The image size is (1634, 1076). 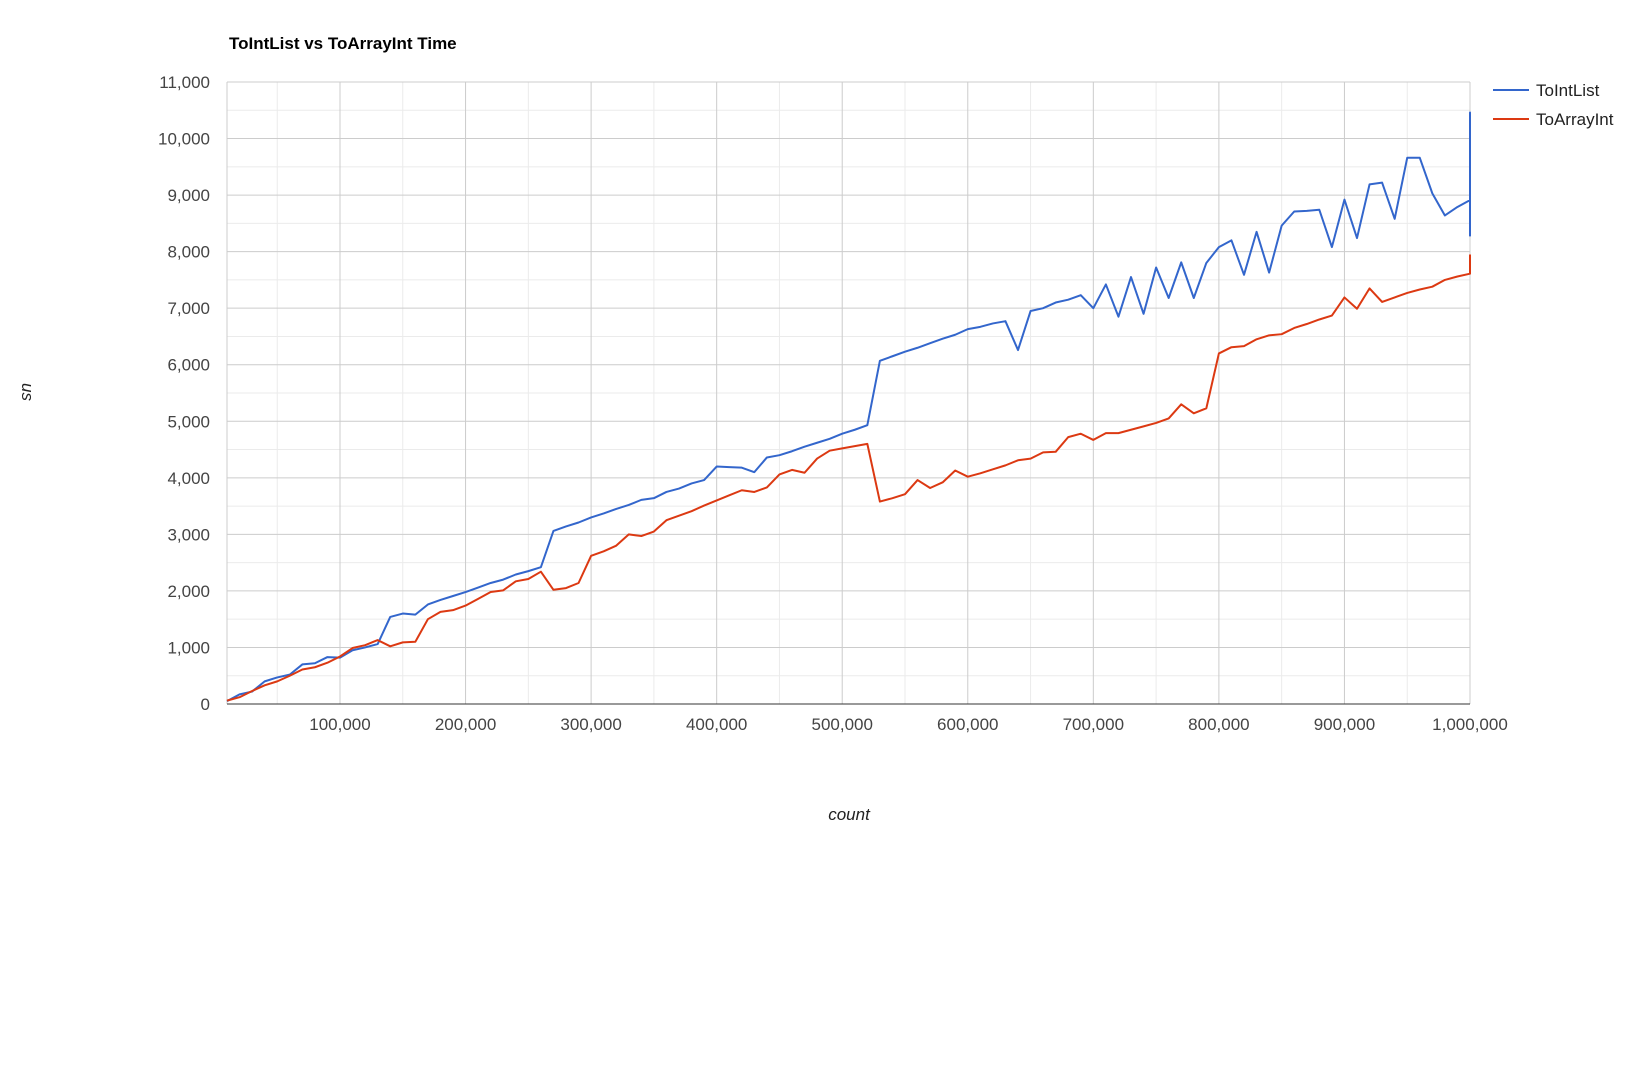 What do you see at coordinates (188, 591) in the screenshot?
I see `y-tick-label: 2,000` at bounding box center [188, 591].